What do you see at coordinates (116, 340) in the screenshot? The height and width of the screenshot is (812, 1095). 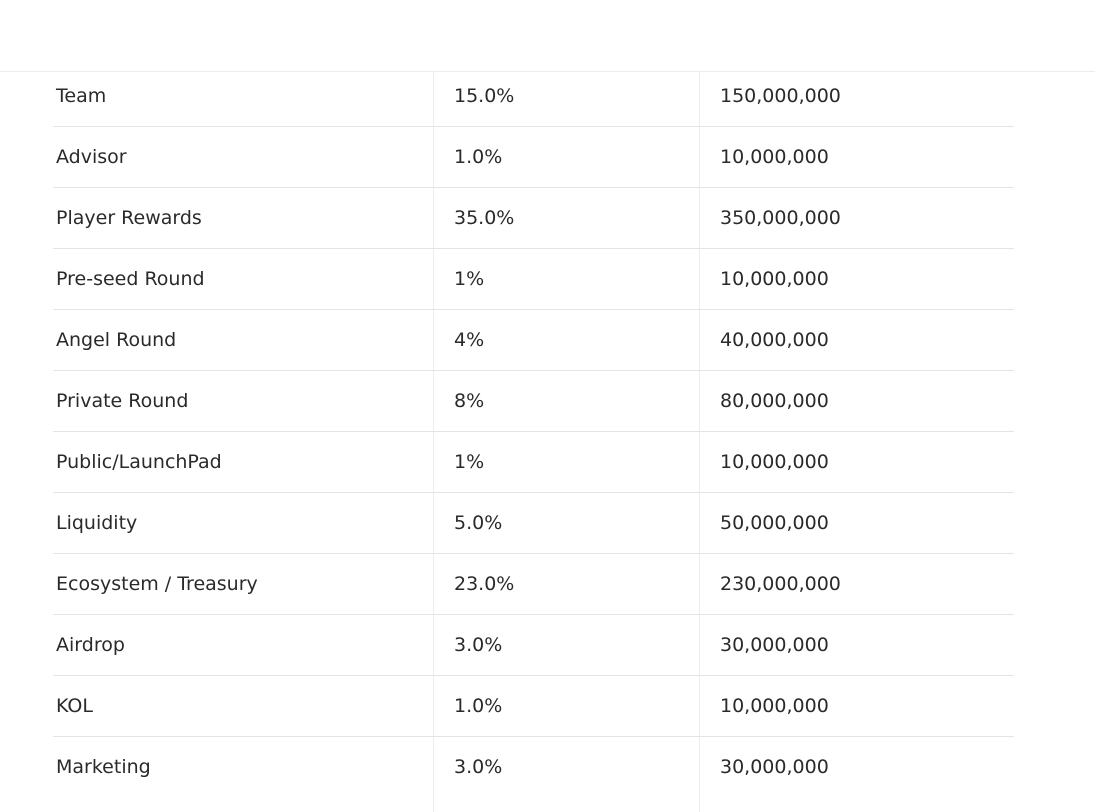 I see `allocation-name: Angel Round` at bounding box center [116, 340].